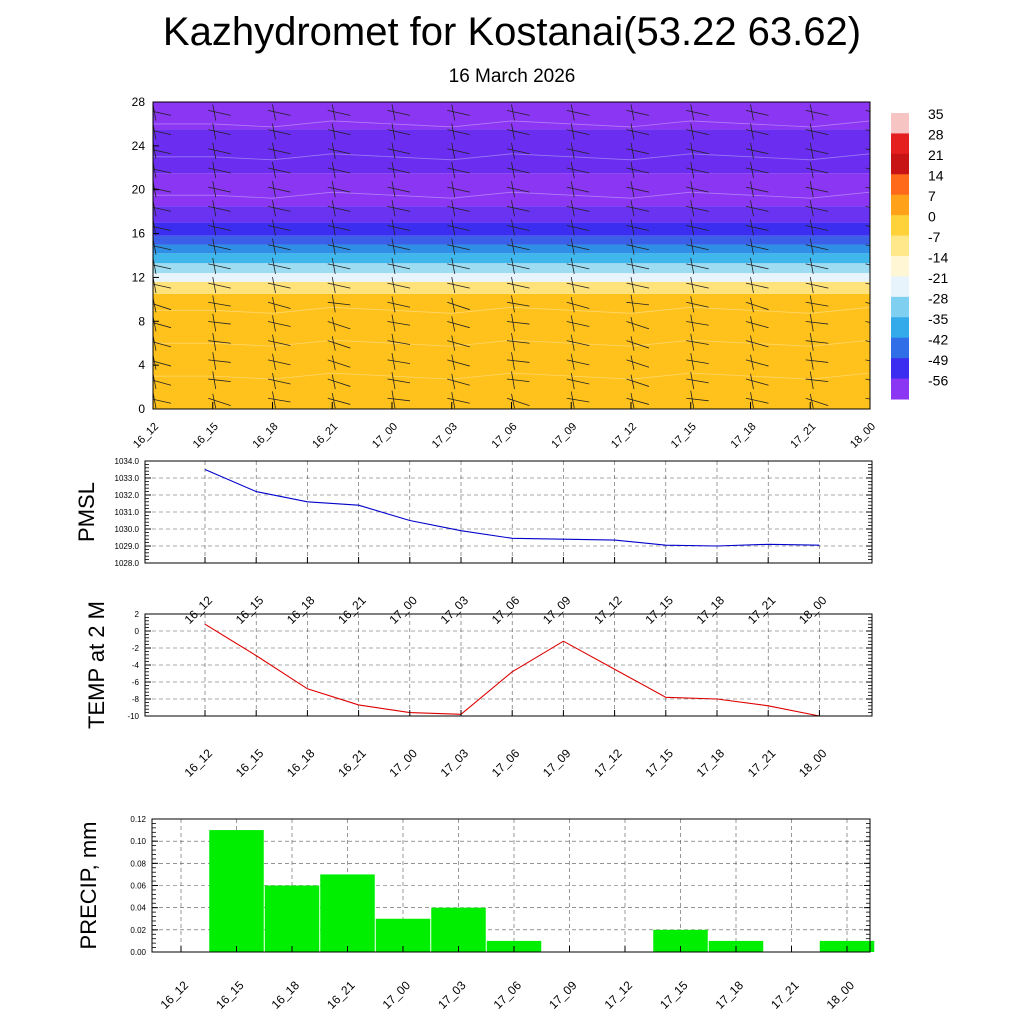  What do you see at coordinates (138, 819) in the screenshot?
I see `y-tick-label: 0.12` at bounding box center [138, 819].